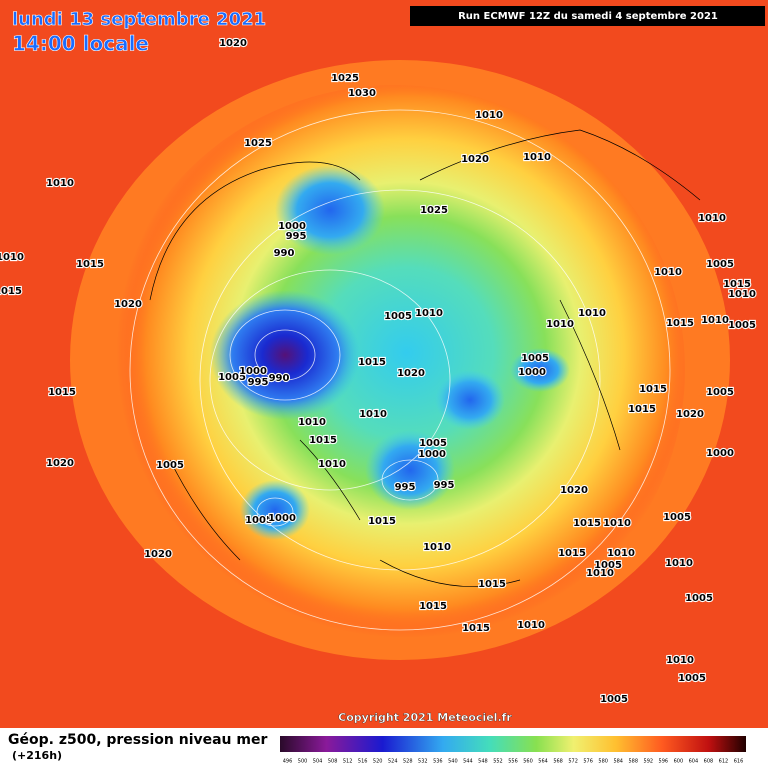 This screenshot has height=772, width=768. Describe the element at coordinates (37, 755) in the screenshot. I see `forecast-hour: (+216h)` at that location.